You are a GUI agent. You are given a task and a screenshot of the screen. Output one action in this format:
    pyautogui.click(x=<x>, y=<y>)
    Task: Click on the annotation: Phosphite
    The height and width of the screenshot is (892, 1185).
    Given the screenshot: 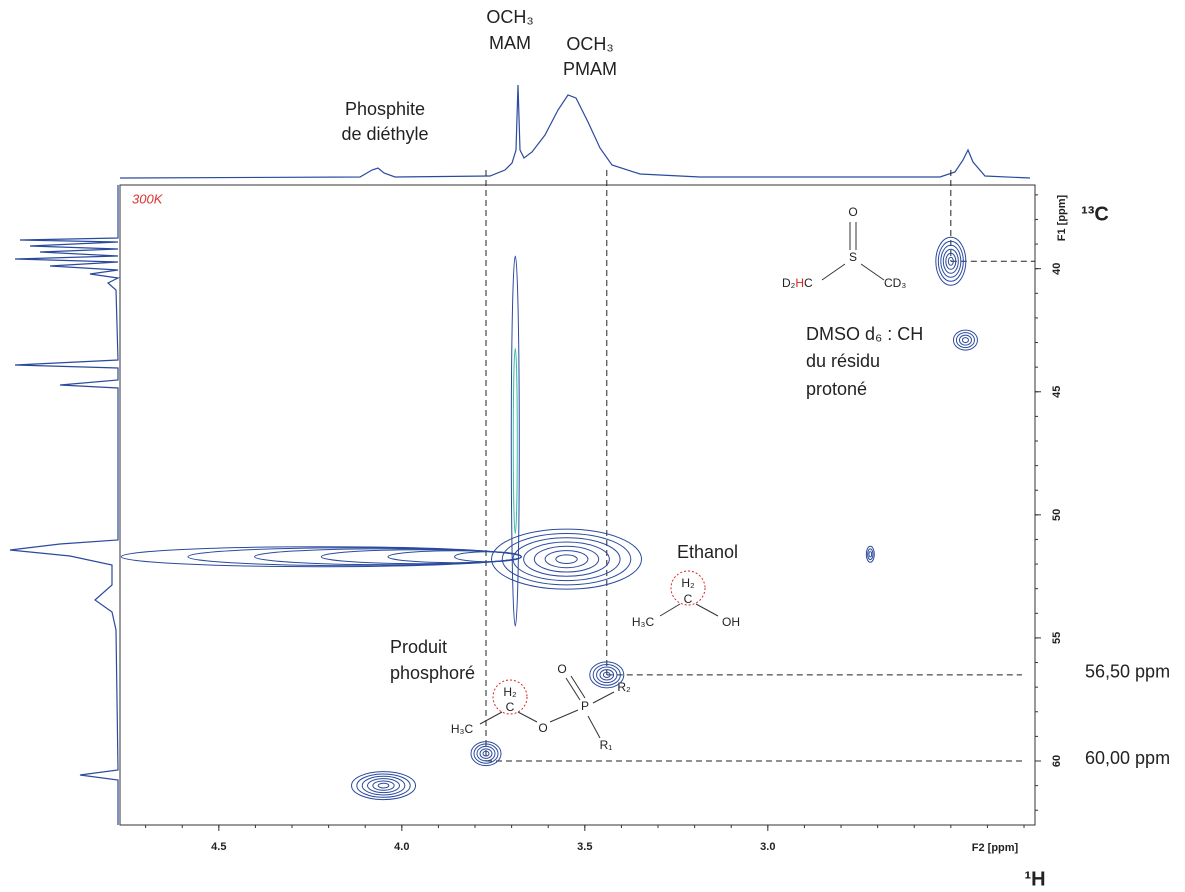 What is the action you would take?
    pyautogui.click(x=385, y=109)
    